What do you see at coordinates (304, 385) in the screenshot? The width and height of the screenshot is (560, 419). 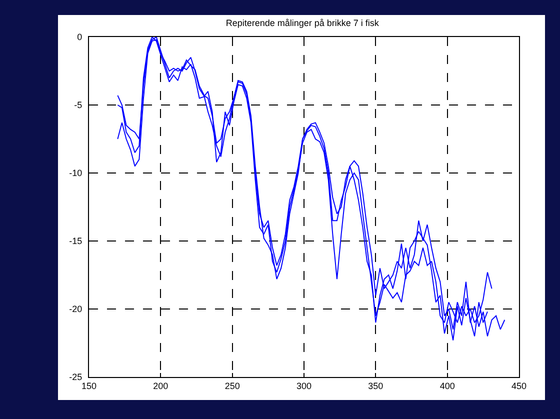 I see `x-tick-label: 300` at bounding box center [304, 385].